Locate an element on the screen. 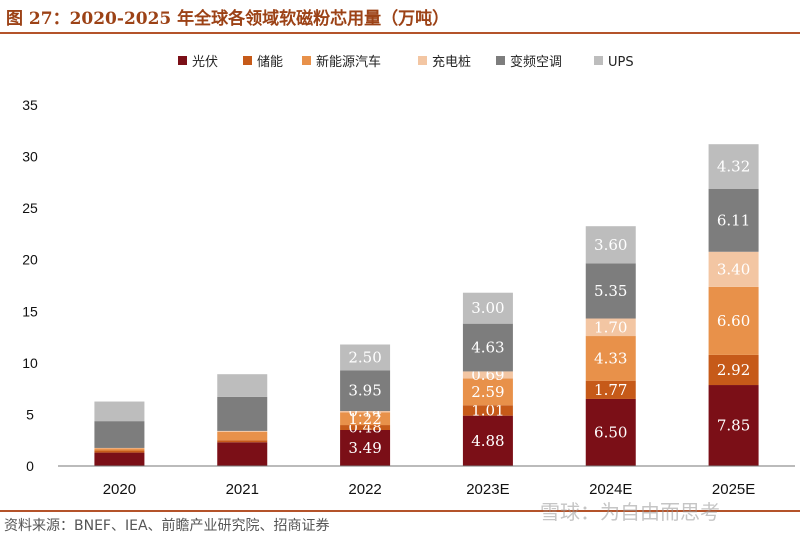  source-note: 资料来源：BNEF、IEA、前瞻产业研究院、招商证券 is located at coordinates (167, 526).